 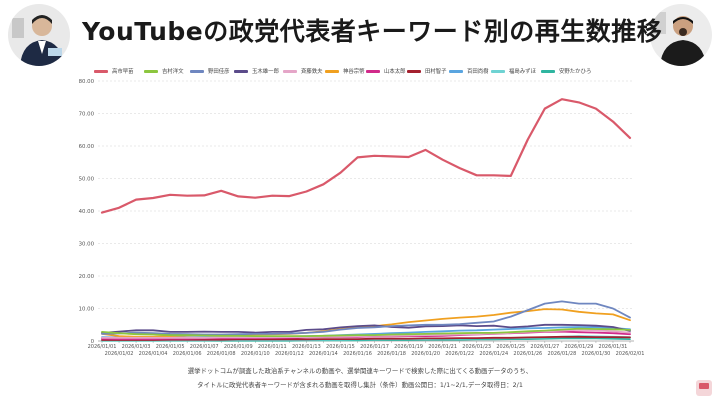 I want to click on legend-item: 吉村洋文, so click(x=164, y=71).